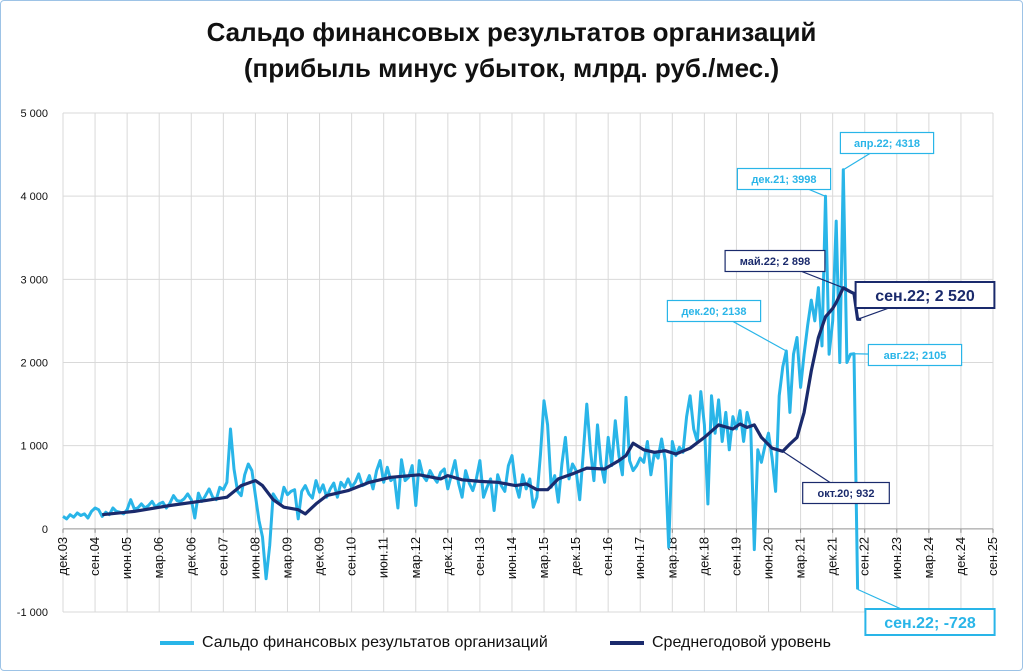 Image resolution: width=1023 pixels, height=671 pixels. What do you see at coordinates (177, 643) in the screenshot?
I see `legend-swatch-saldo` at bounding box center [177, 643].